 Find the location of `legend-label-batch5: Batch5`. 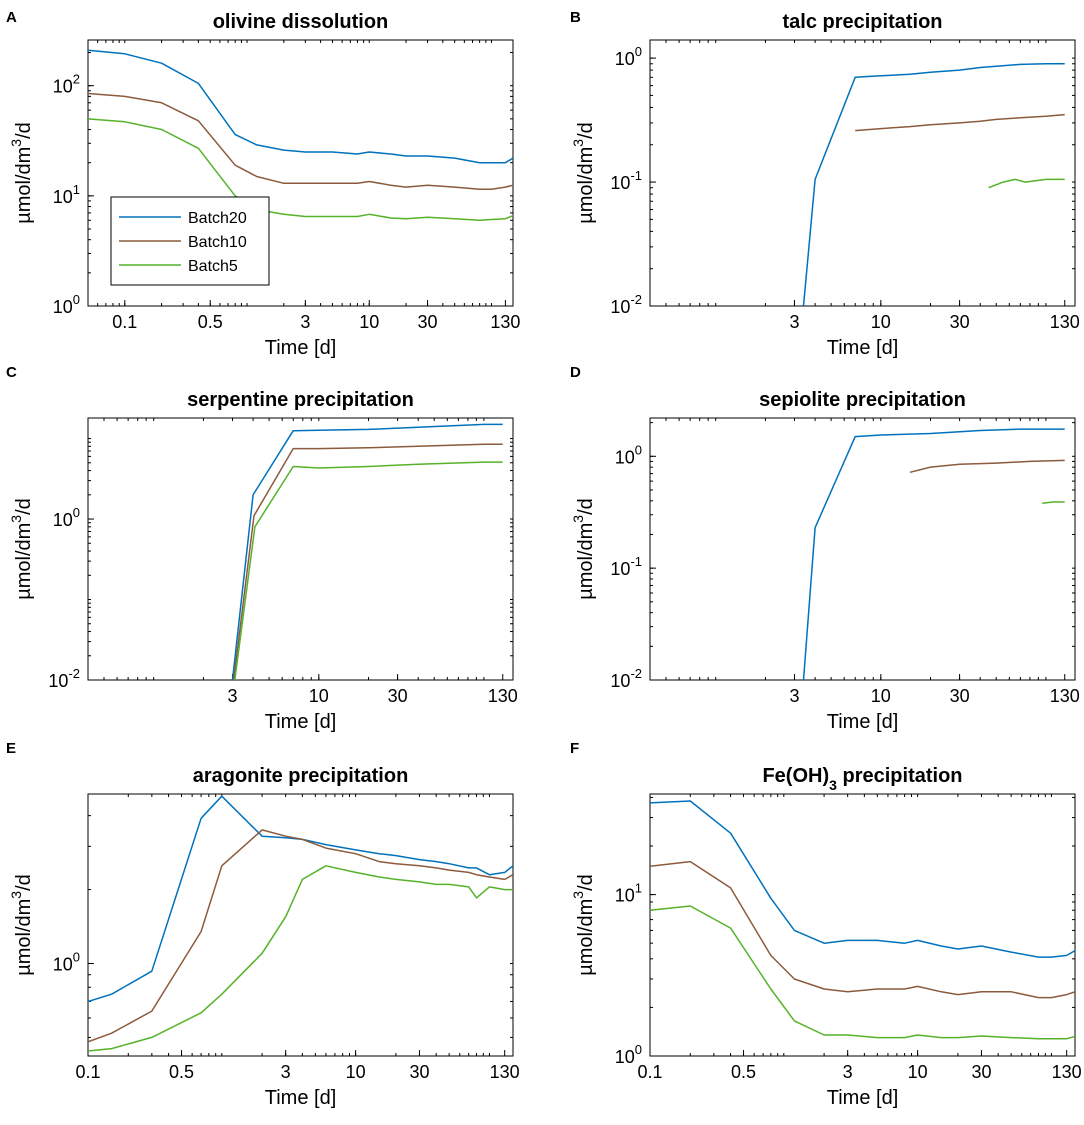

legend-label-batch5: Batch5 is located at coordinates (213, 266).